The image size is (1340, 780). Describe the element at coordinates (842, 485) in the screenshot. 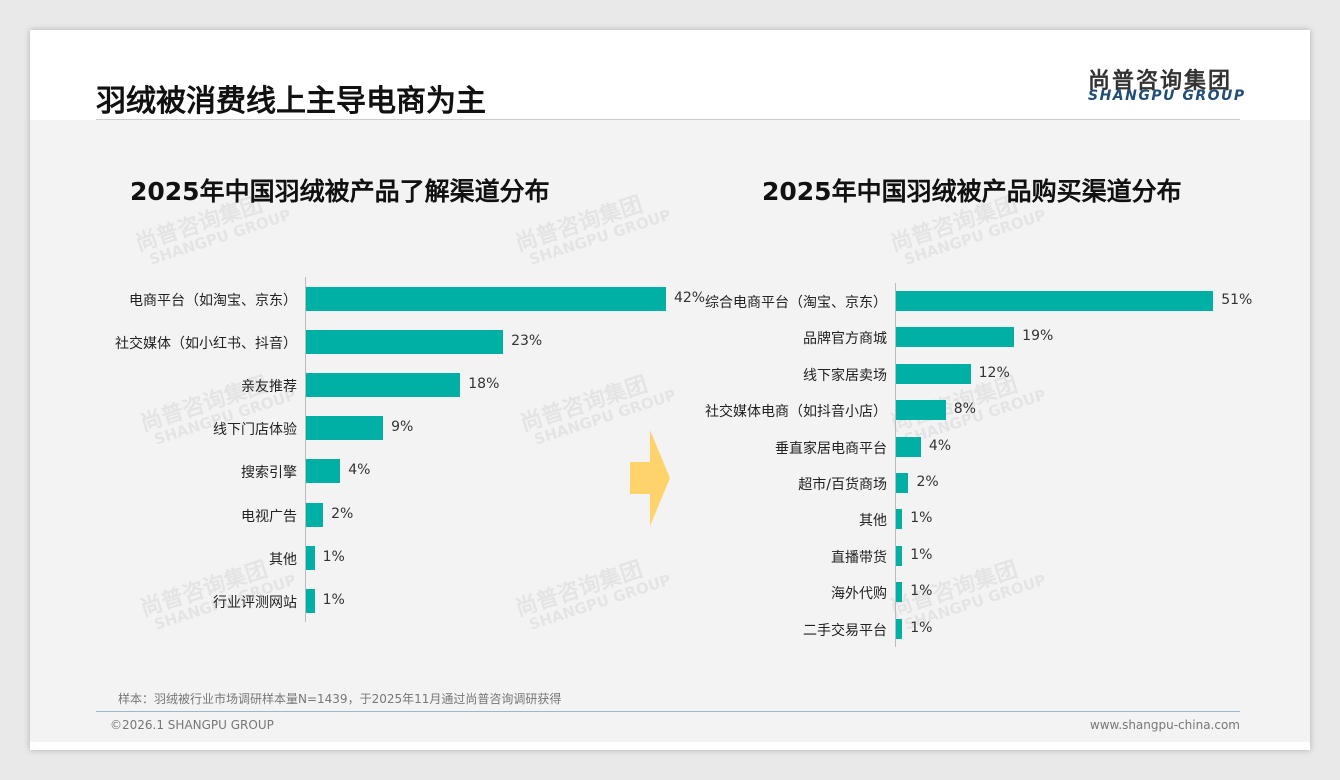

I see `category-label: 超市/百货商场` at that location.